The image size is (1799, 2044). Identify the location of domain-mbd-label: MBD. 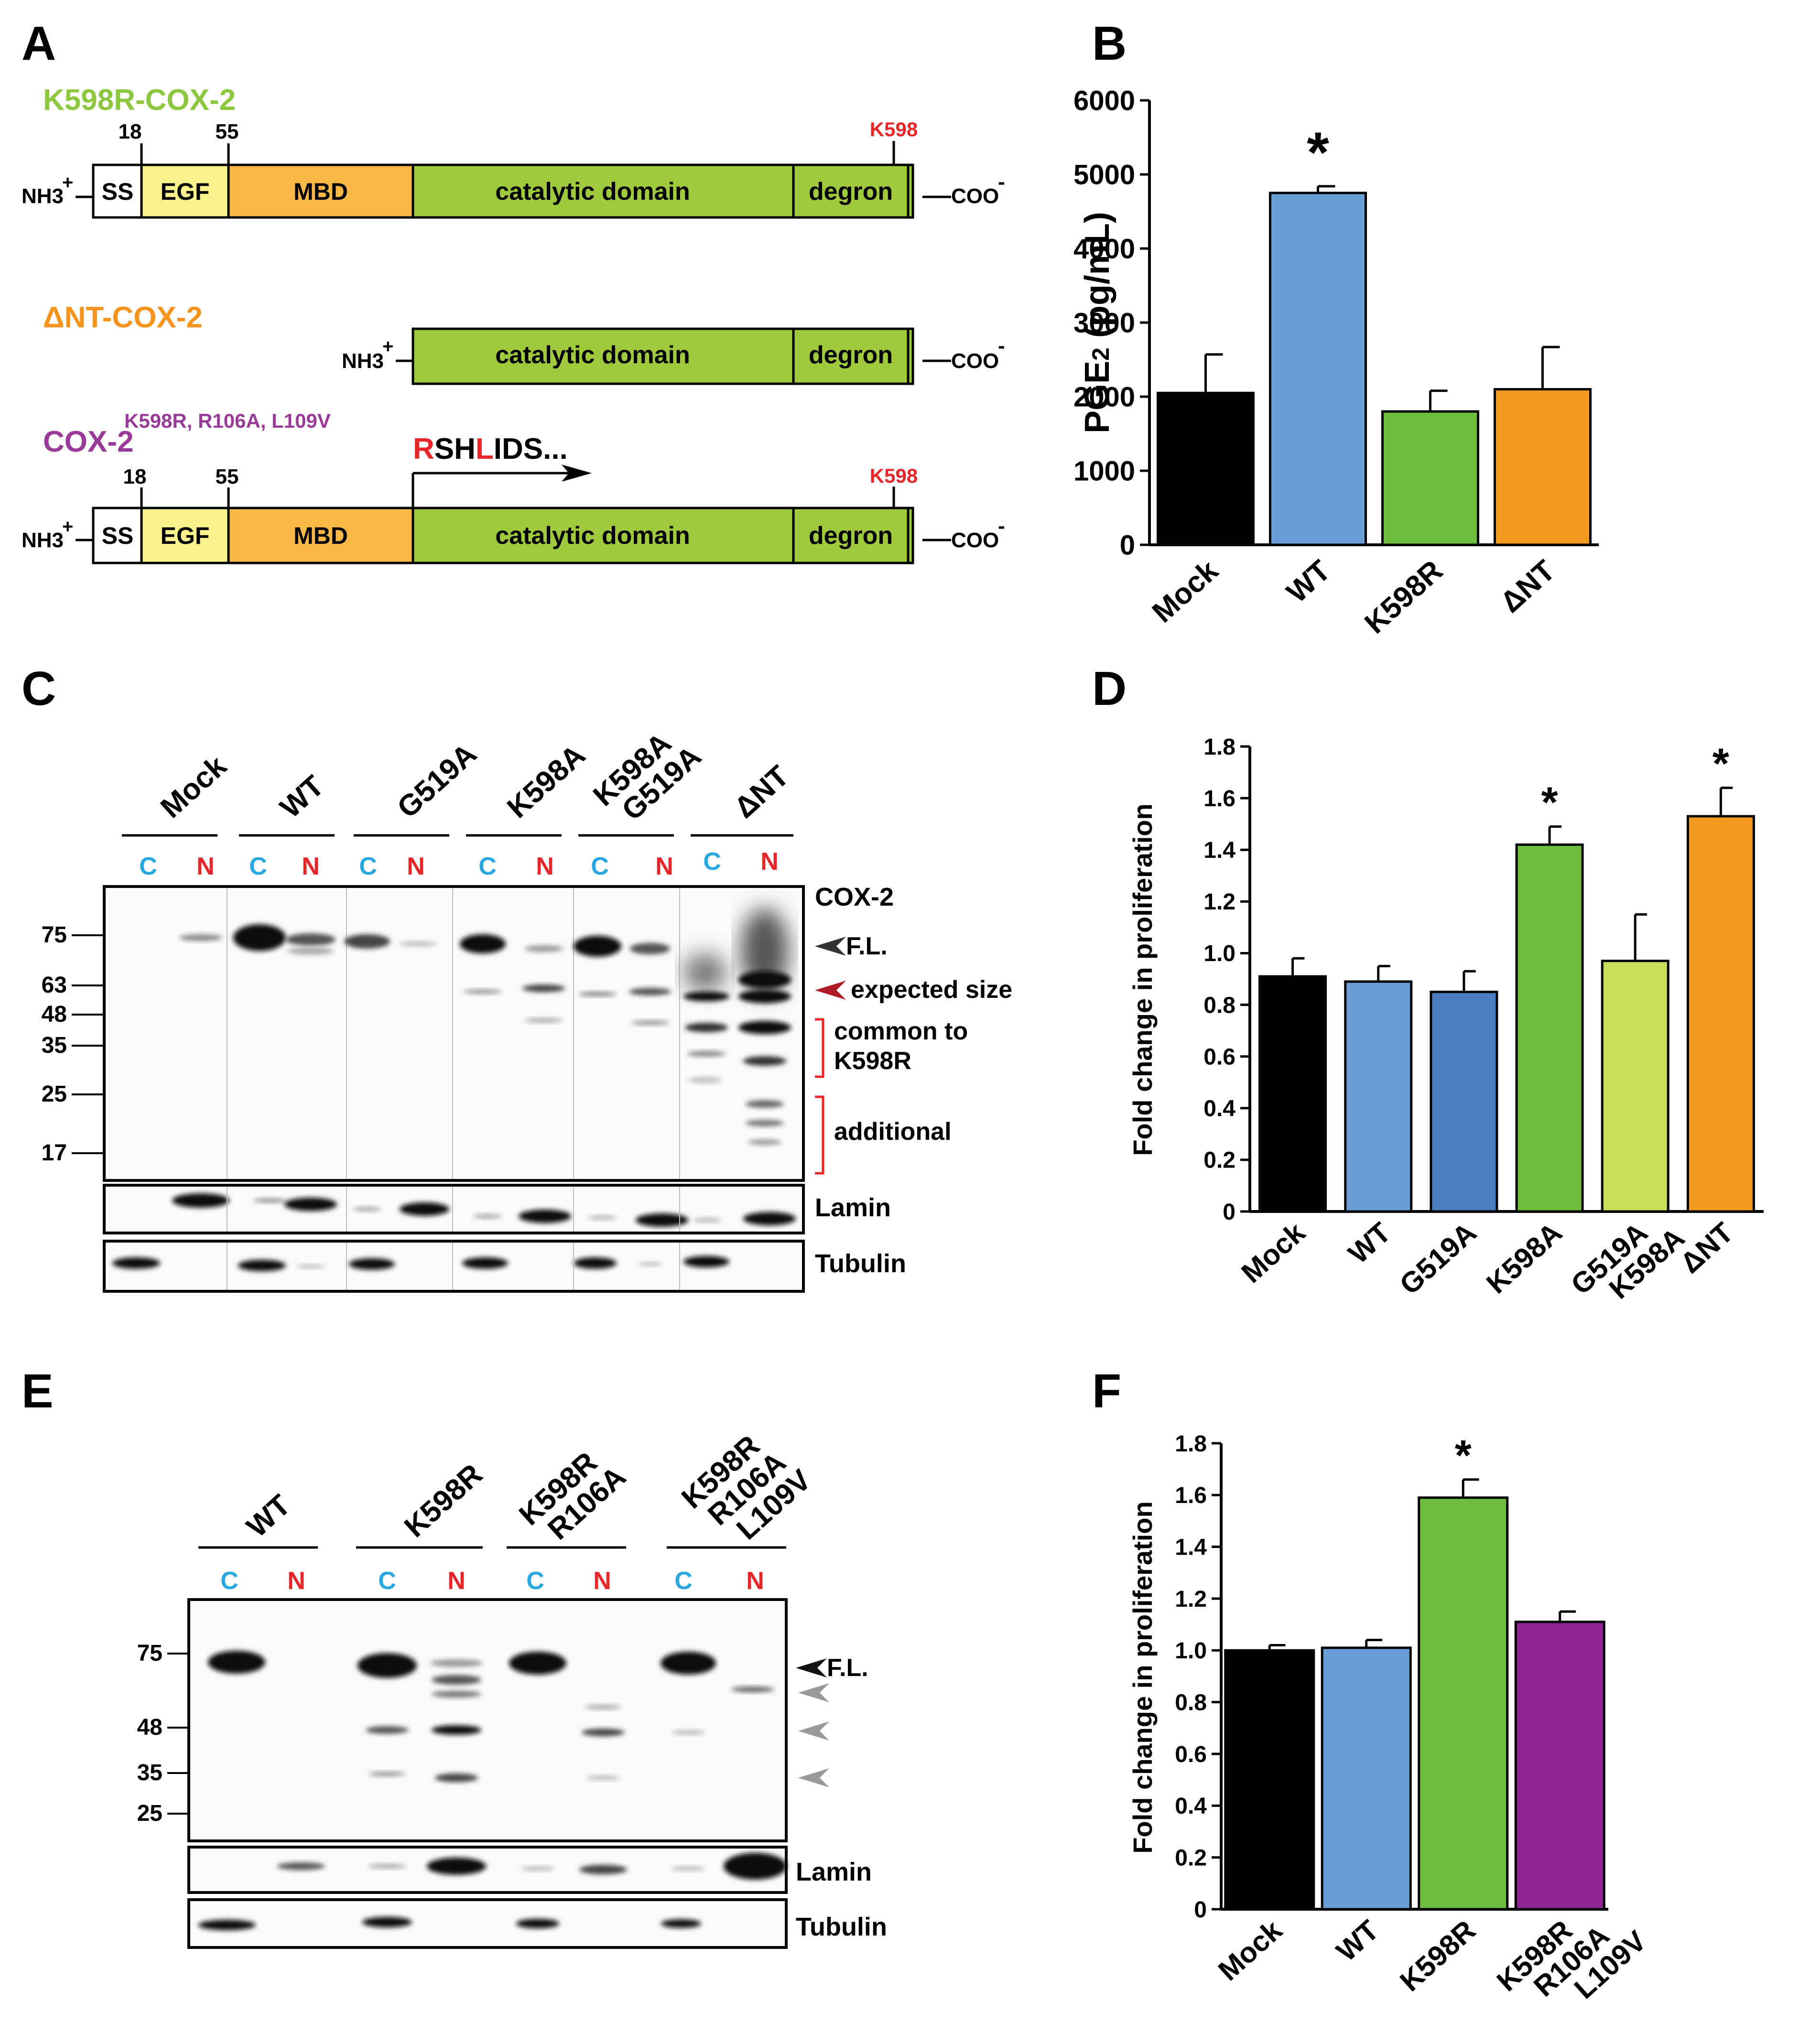
(321, 191).